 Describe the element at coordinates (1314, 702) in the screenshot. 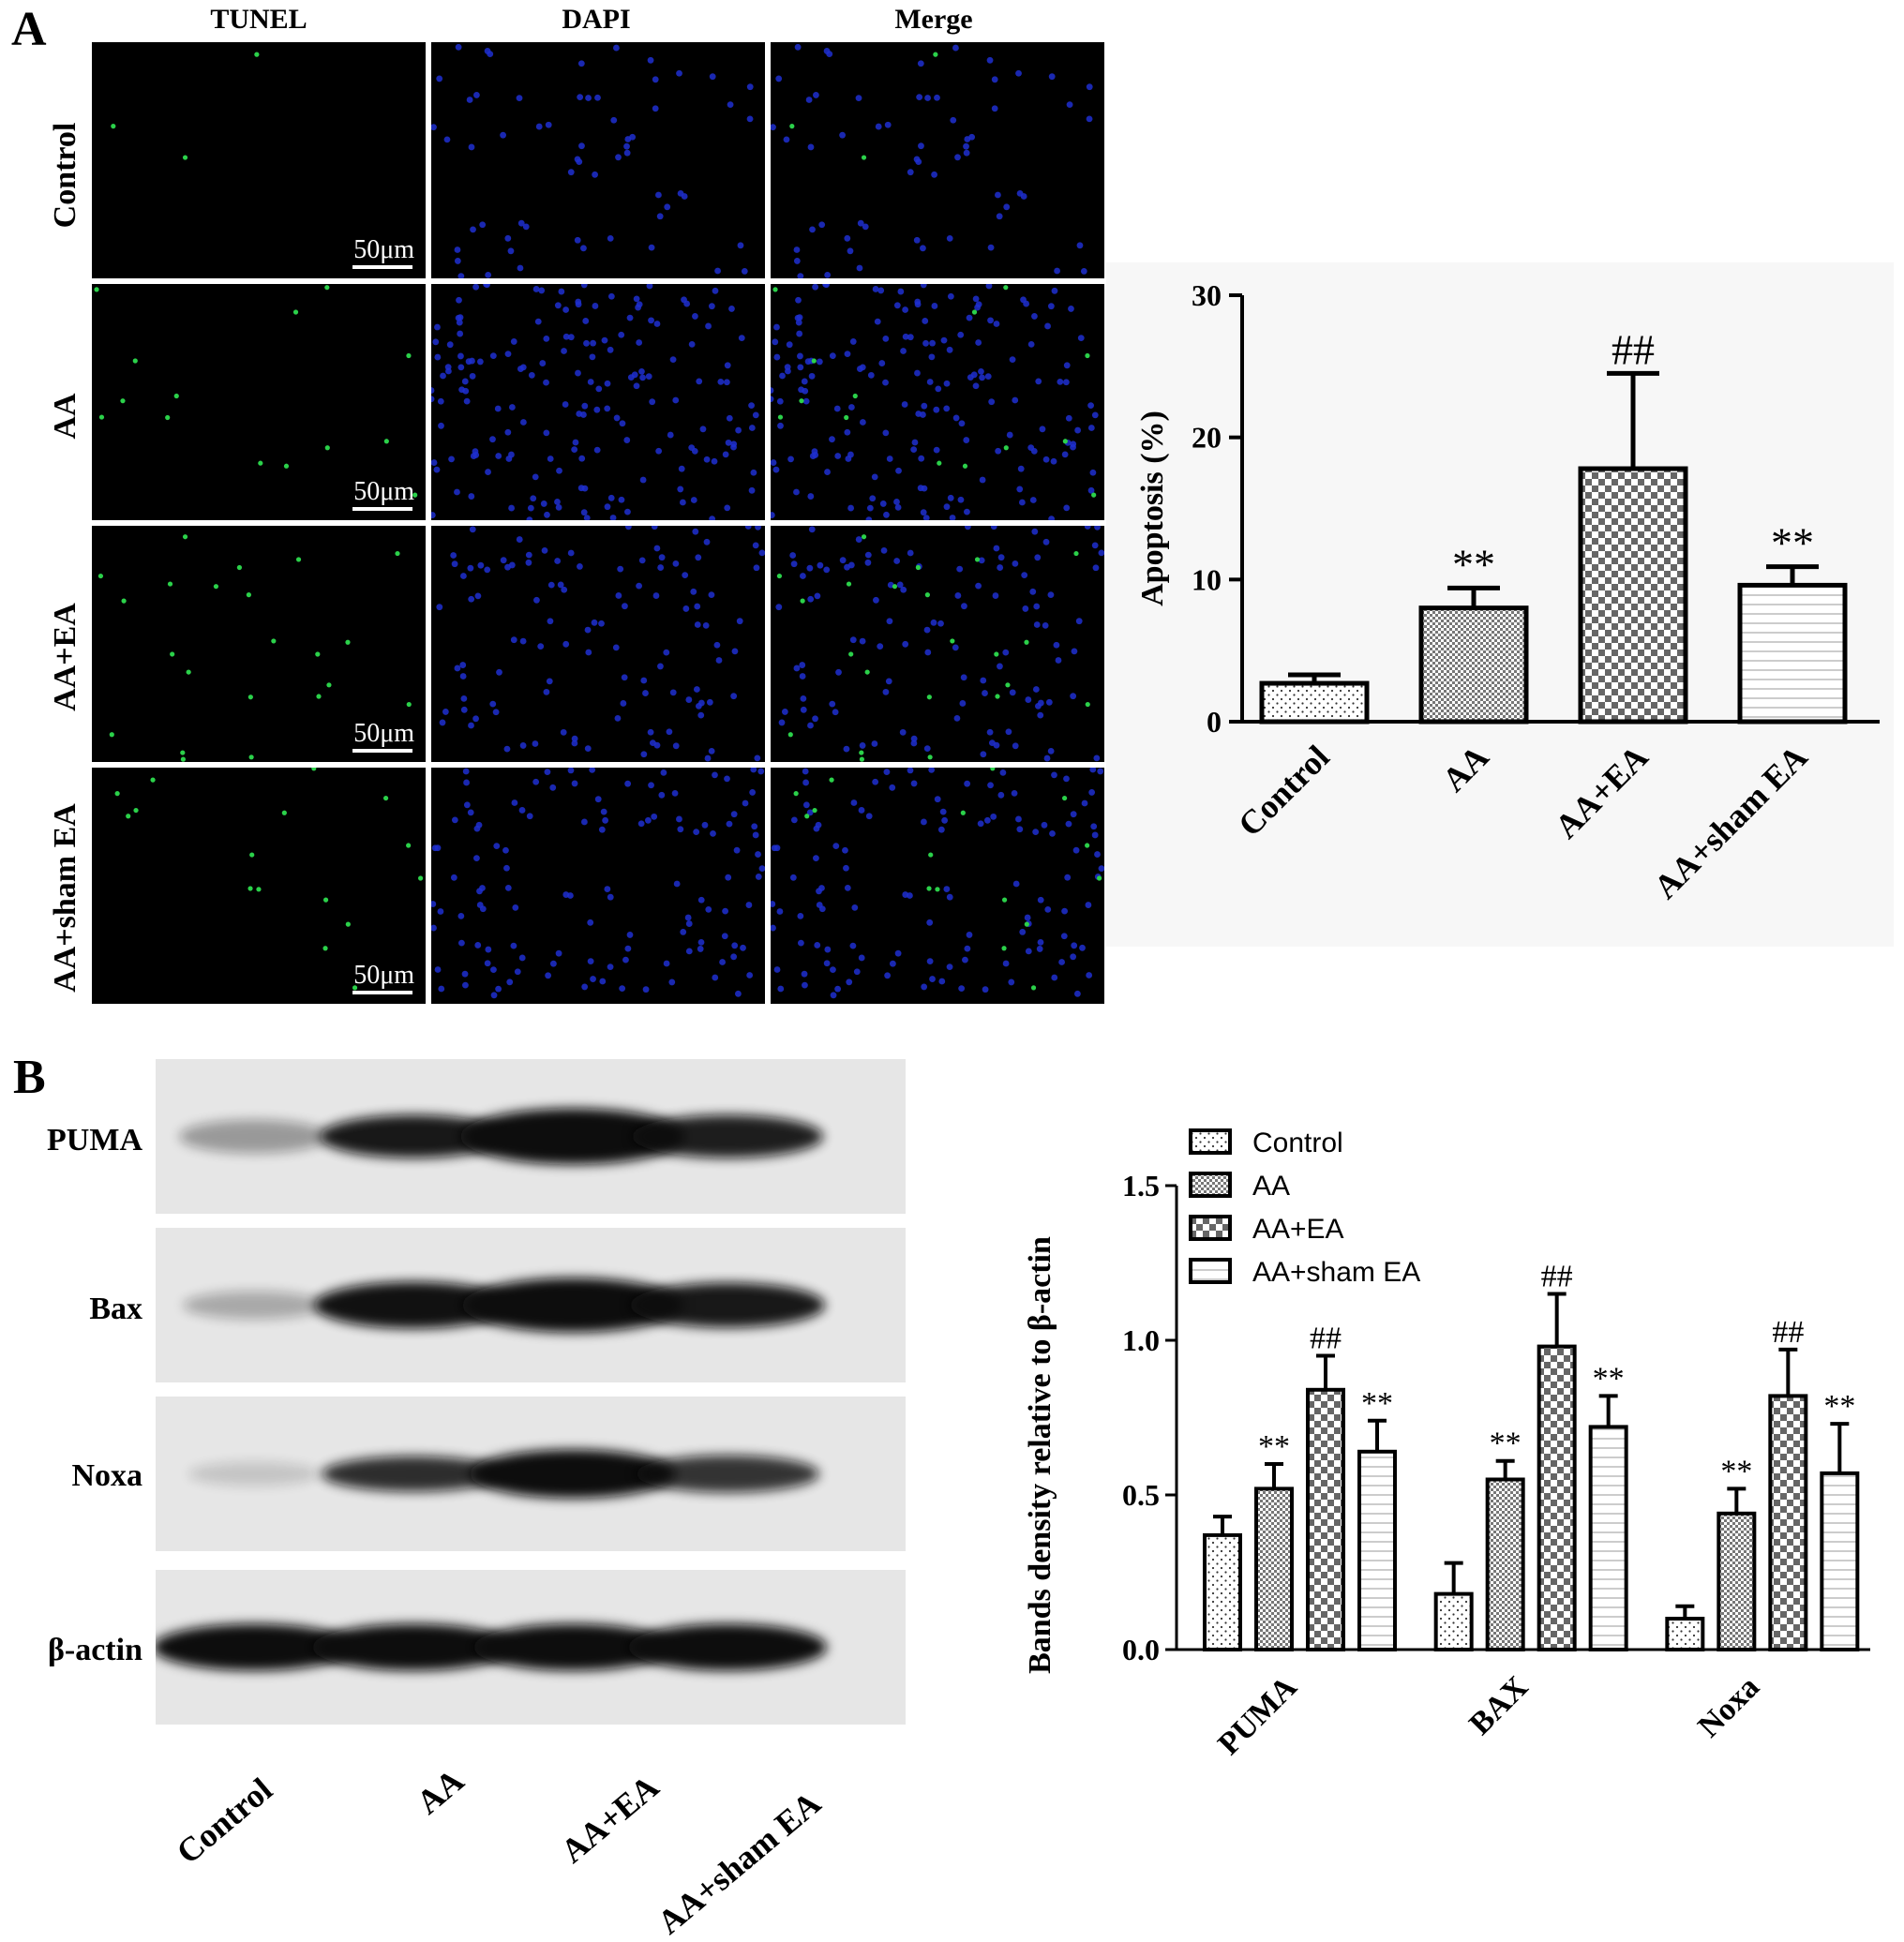

I see `bar-control` at that location.